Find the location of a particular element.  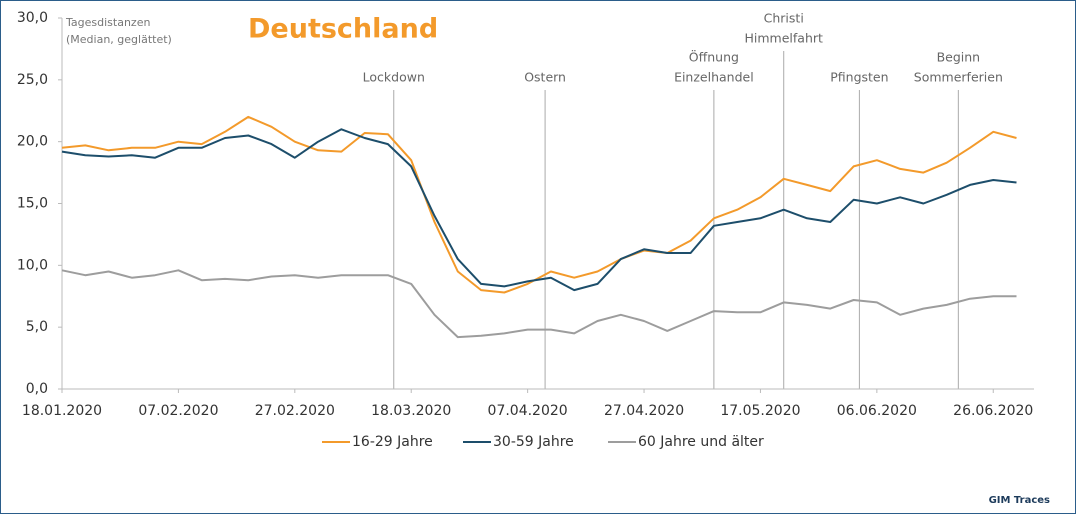

legend-label: 60 Jahre und älter is located at coordinates (701, 442).